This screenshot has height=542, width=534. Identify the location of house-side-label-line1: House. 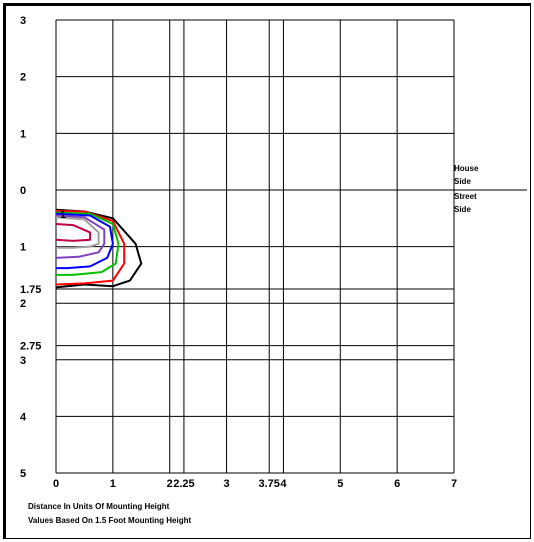
(466, 168).